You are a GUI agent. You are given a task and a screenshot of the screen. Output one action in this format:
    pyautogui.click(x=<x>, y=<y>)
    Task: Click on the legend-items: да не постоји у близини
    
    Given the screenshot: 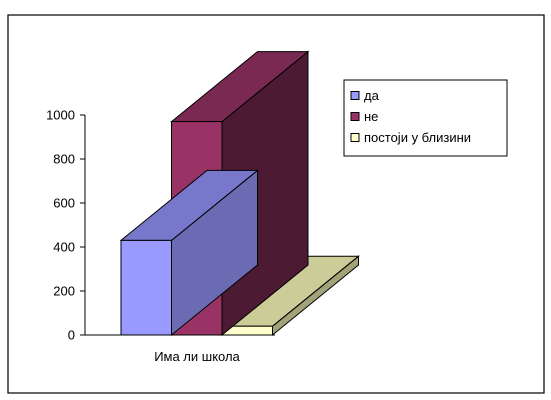 What is the action you would take?
    pyautogui.click(x=410, y=116)
    